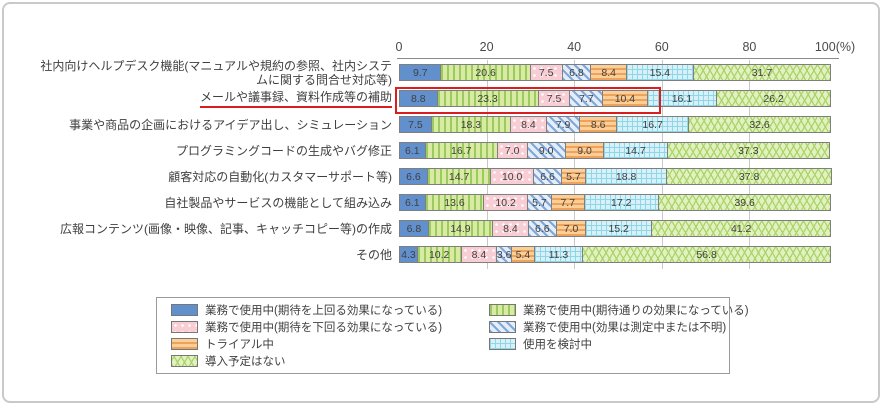  Describe the element at coordinates (573, 176) in the screenshot. I see `bar-segment-orange-hstripe: 5.7` at that location.